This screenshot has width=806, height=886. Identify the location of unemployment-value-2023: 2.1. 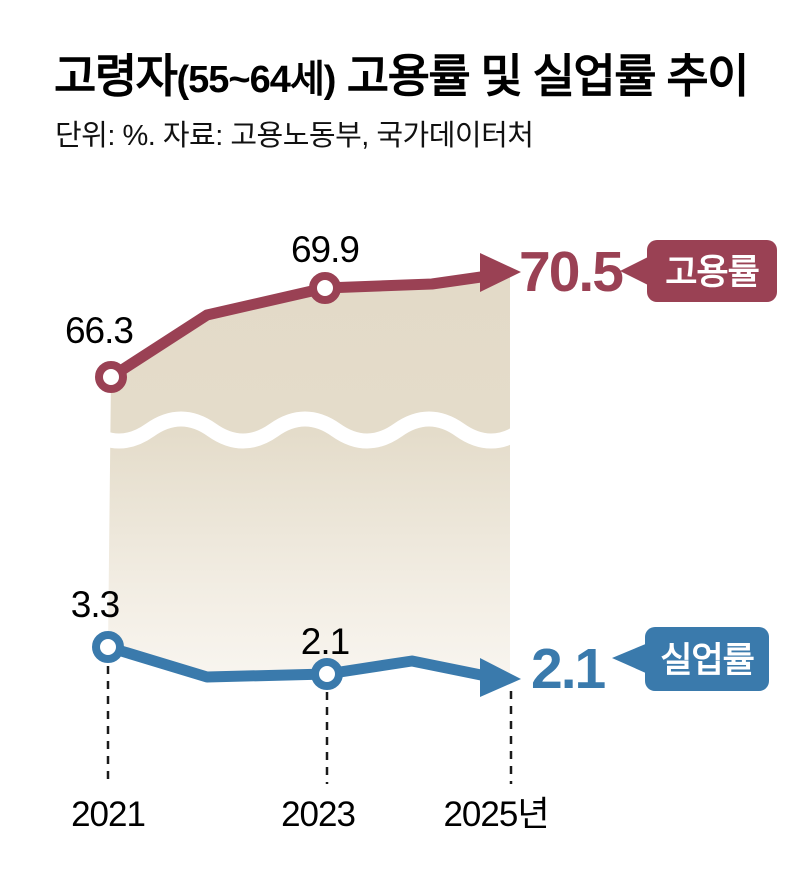
(325, 641).